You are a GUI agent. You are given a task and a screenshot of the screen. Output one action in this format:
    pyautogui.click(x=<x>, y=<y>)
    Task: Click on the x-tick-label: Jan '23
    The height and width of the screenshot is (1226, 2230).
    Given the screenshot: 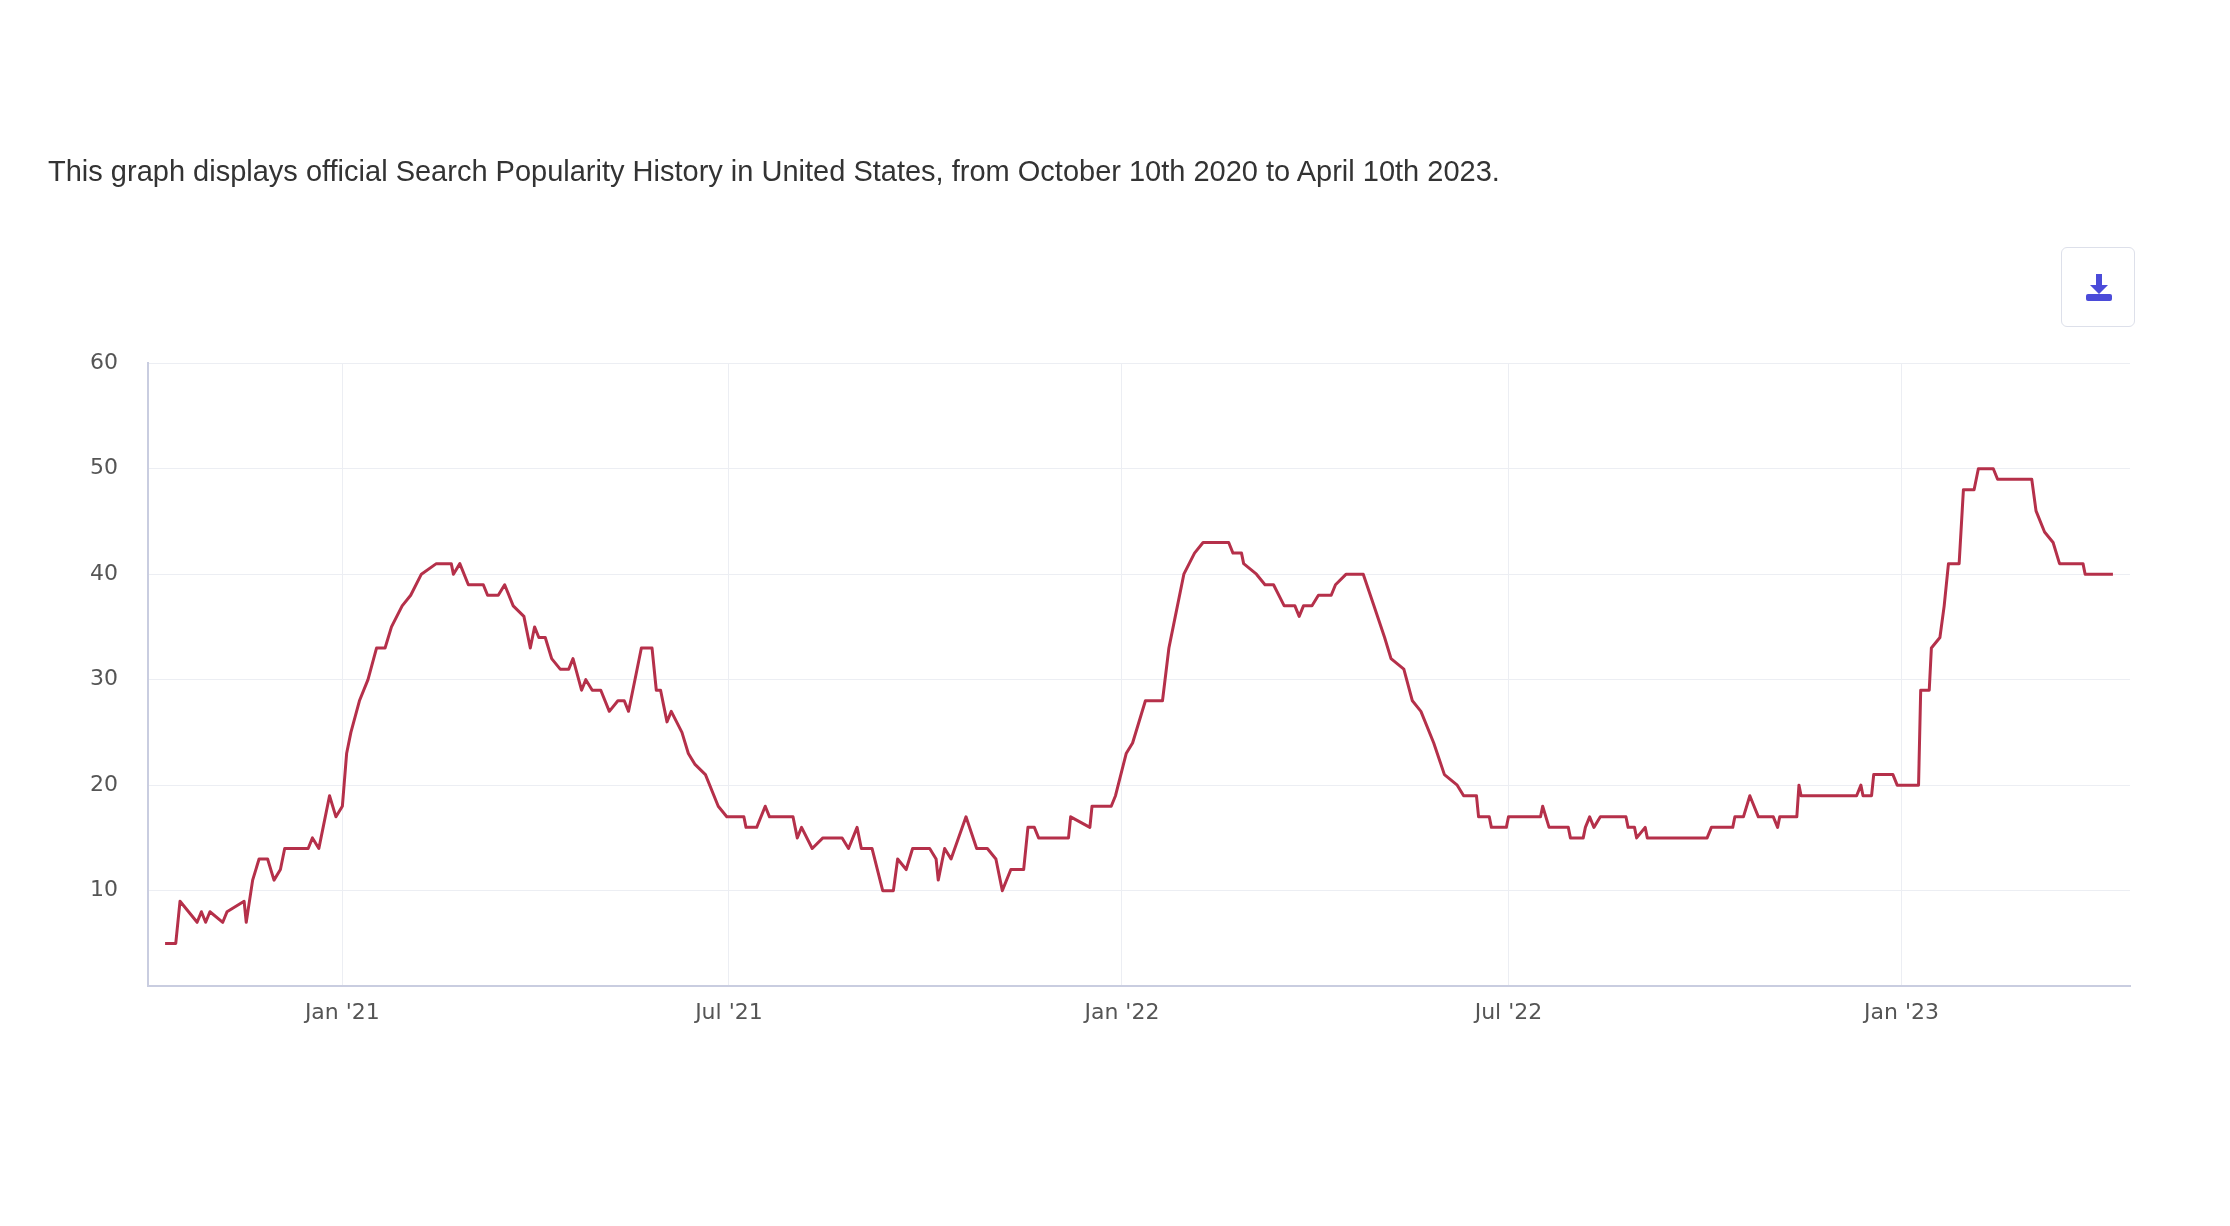 What is the action you would take?
    pyautogui.click(x=1900, y=1011)
    